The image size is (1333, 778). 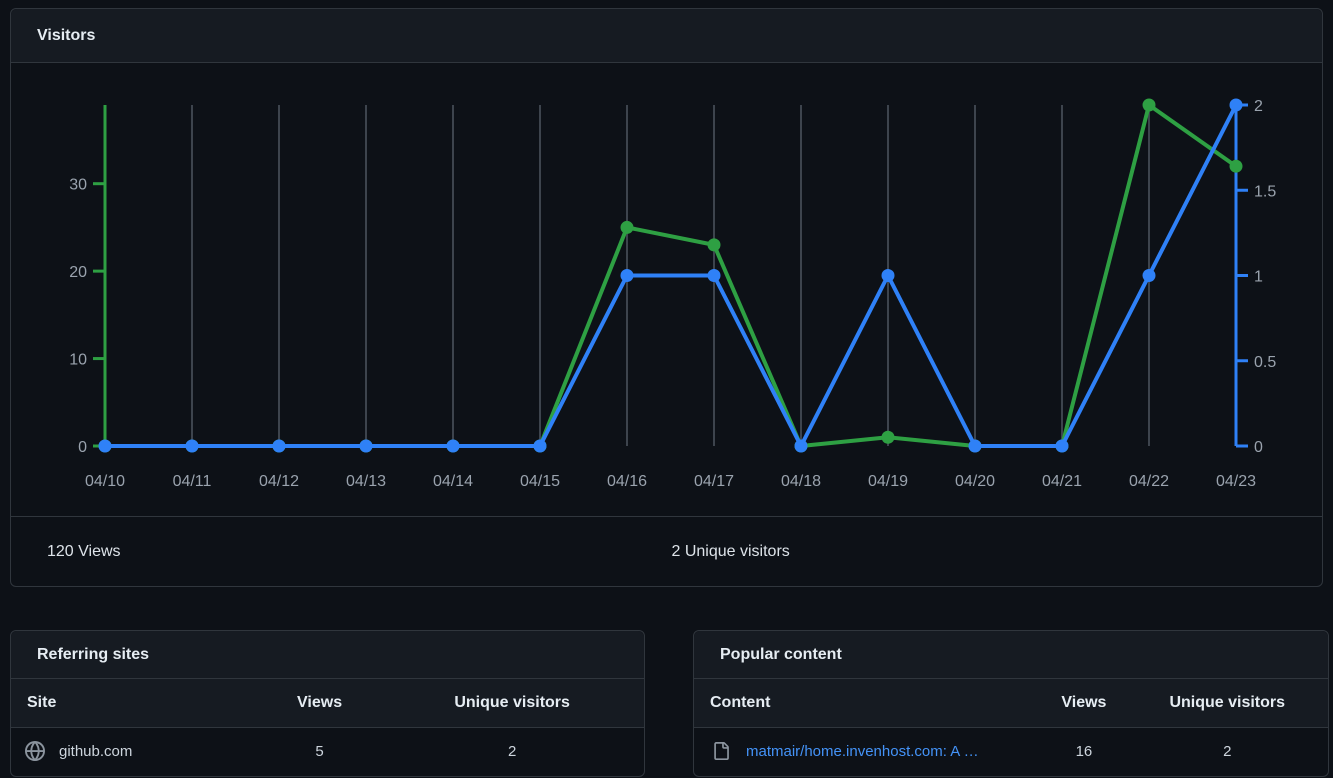 I want to click on visitors-card-header: Visitors, so click(x=666, y=36).